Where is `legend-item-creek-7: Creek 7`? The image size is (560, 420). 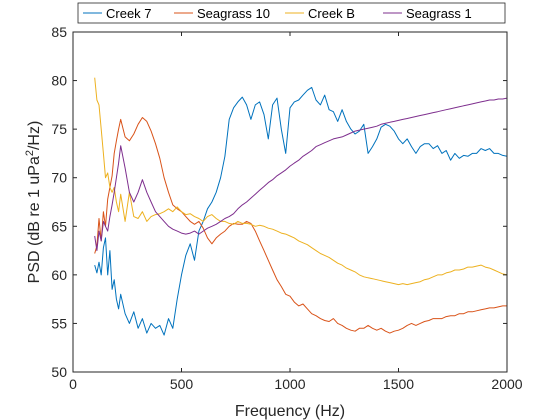 legend-item-creek-7: Creek 7 is located at coordinates (117, 13).